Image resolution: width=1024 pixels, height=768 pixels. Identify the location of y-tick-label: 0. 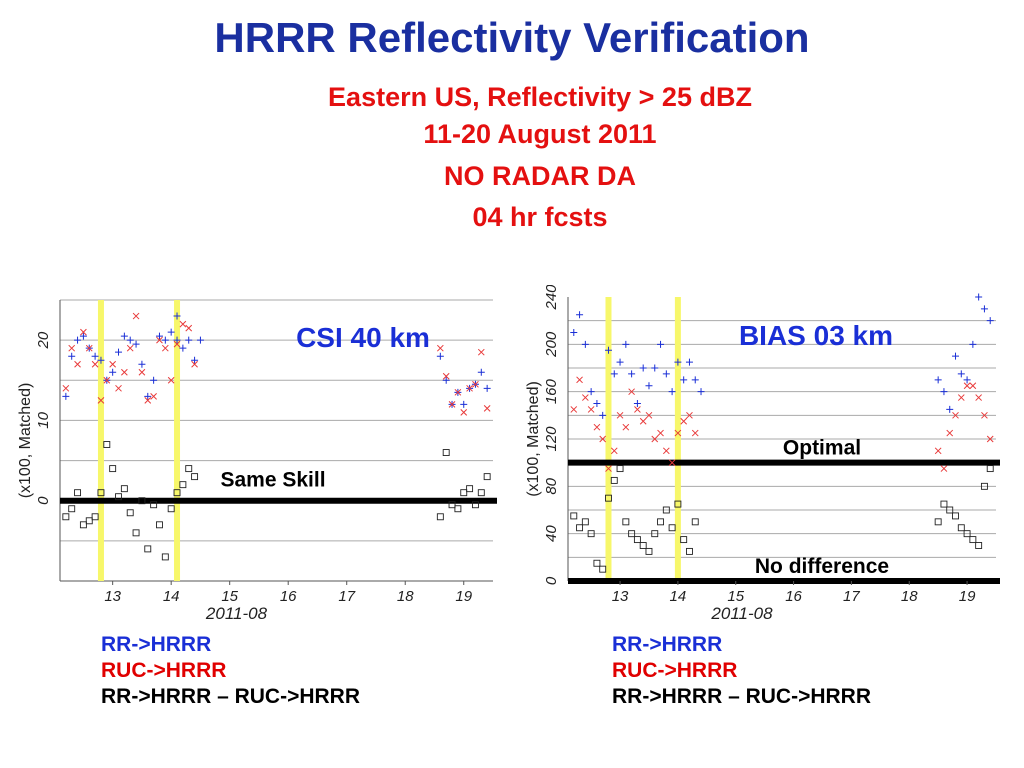
(551, 580).